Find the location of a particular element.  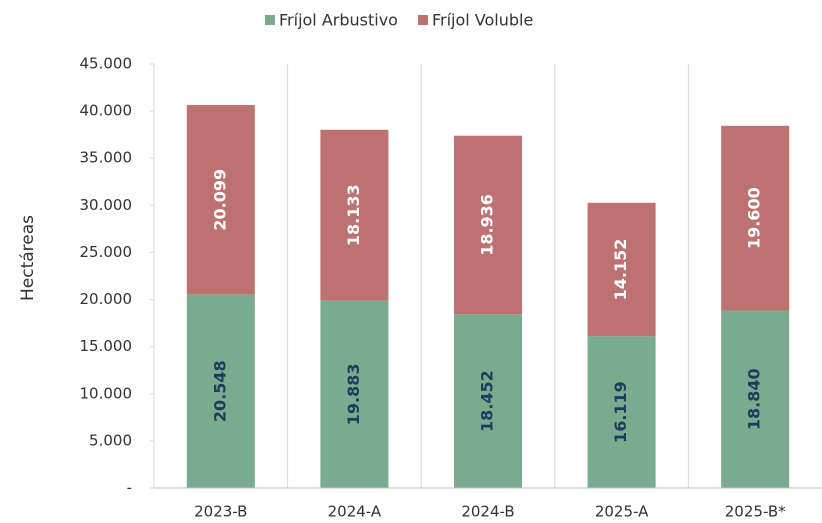

y-tick-label: 20.000 is located at coordinates (106, 299).